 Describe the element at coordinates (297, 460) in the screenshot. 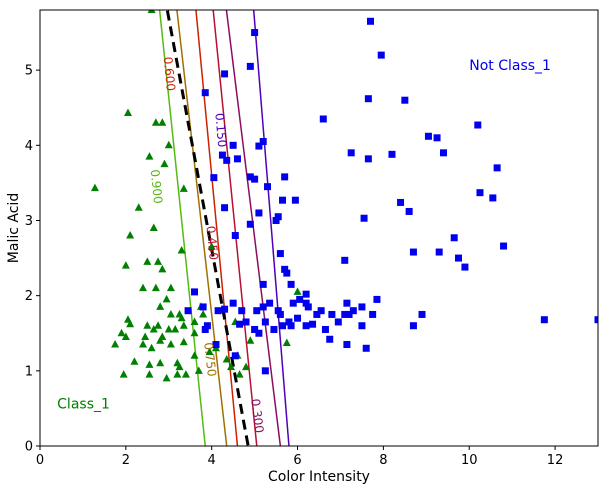

I see `x-tick-label: 6` at that location.